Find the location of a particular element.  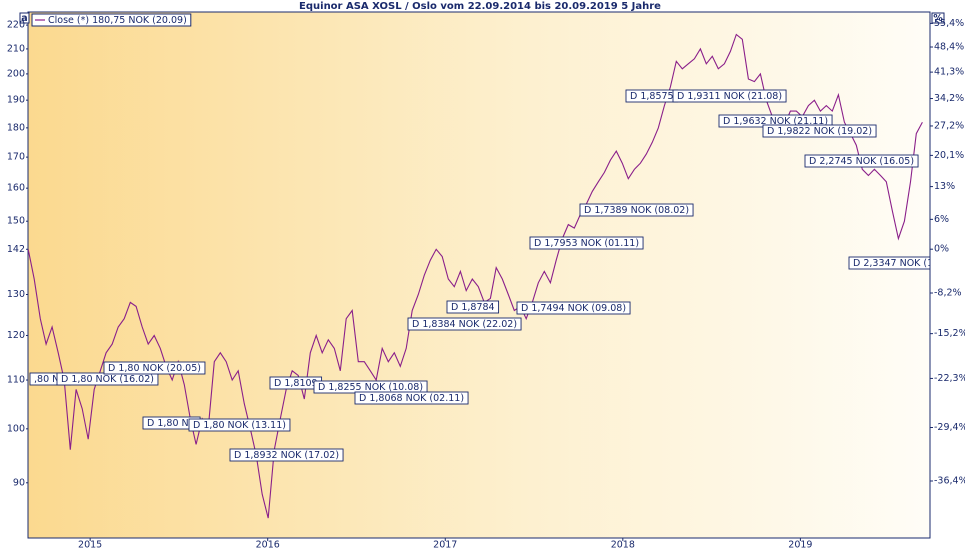

annotation-label: D 1,7389 NOK (08.02) is located at coordinates (636, 210).